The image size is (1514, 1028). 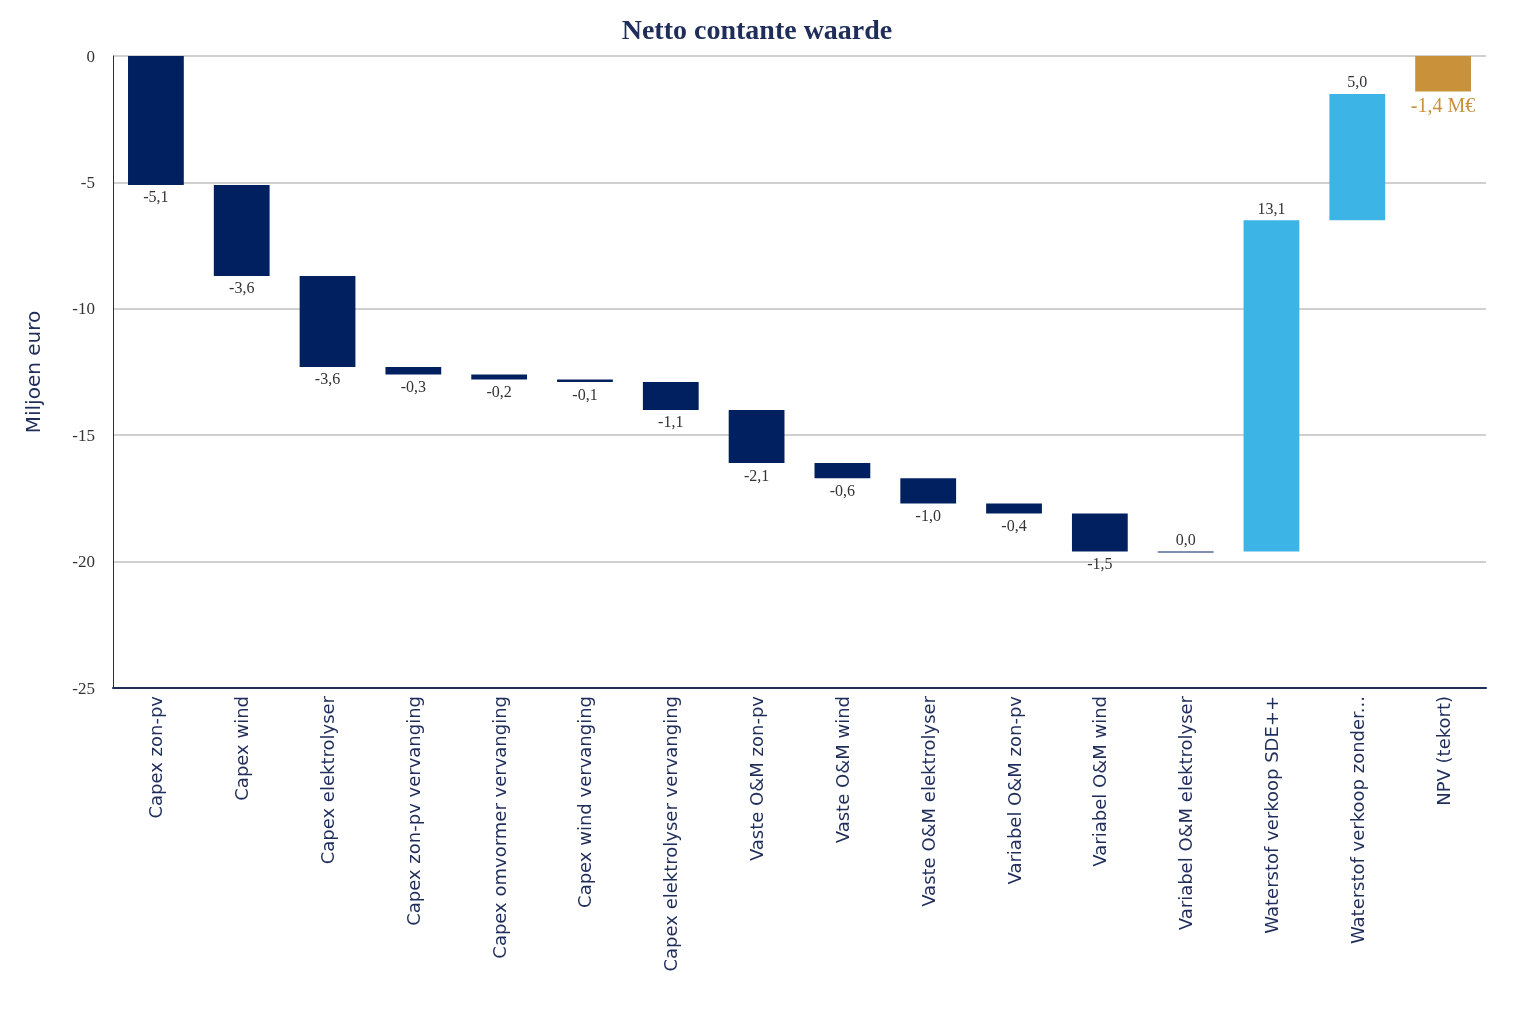 I want to click on y-tick-label: -25, so click(x=83, y=688).